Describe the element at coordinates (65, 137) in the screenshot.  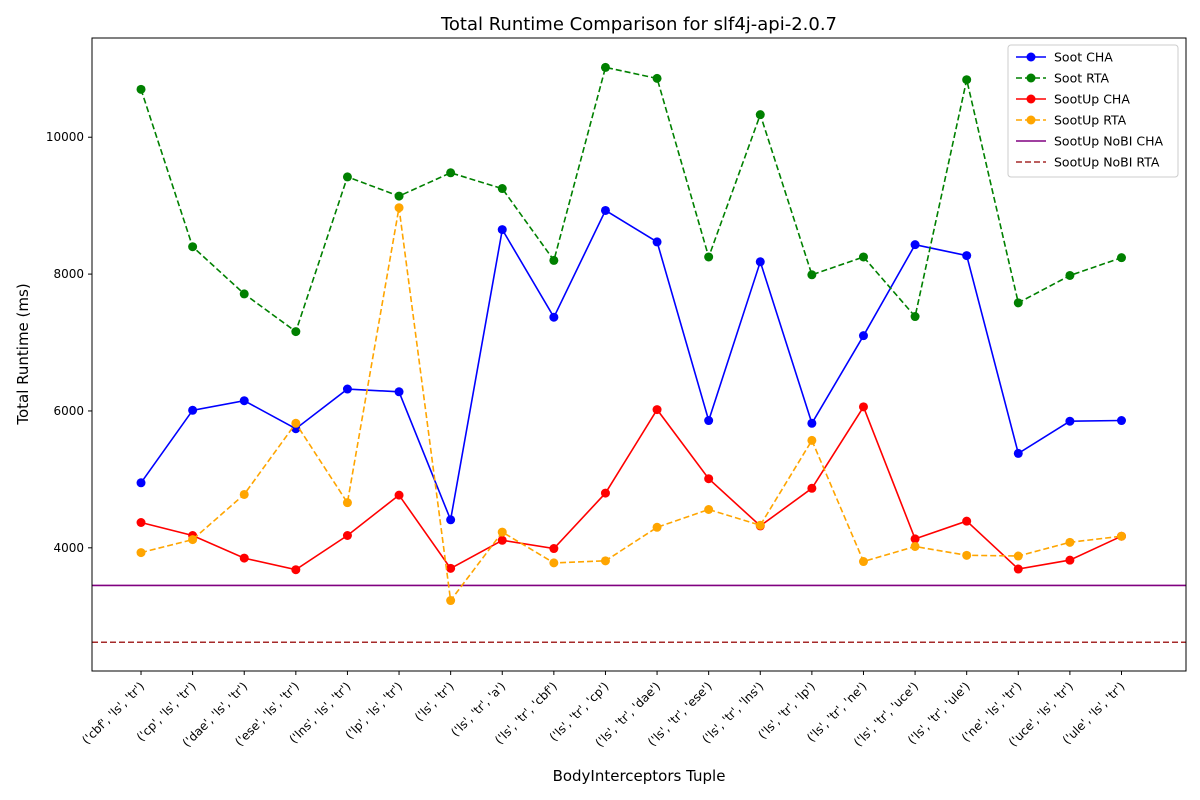
I see `y-tick-label-3: 10000` at that location.